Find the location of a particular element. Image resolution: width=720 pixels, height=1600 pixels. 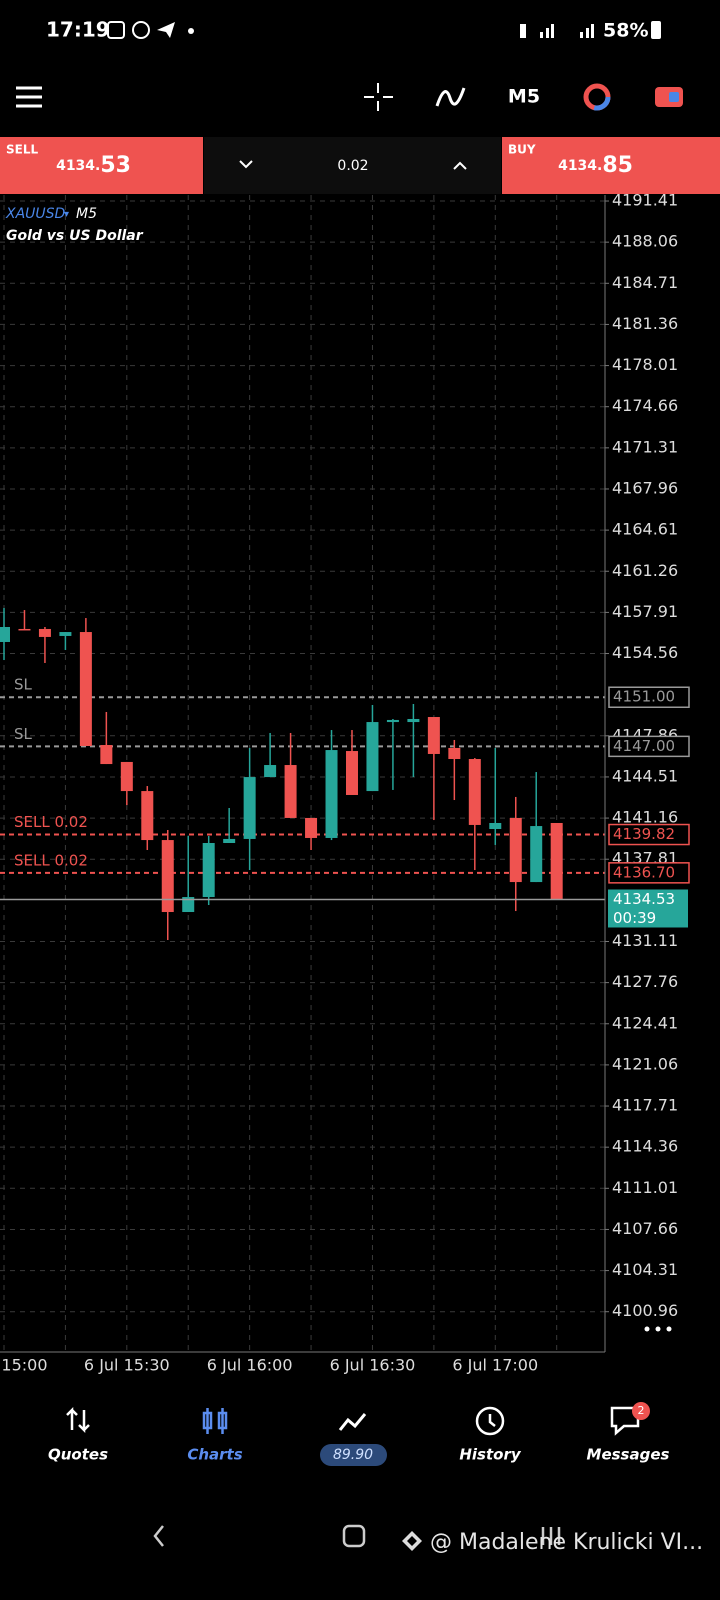

level-name: SL is located at coordinates (23, 734).